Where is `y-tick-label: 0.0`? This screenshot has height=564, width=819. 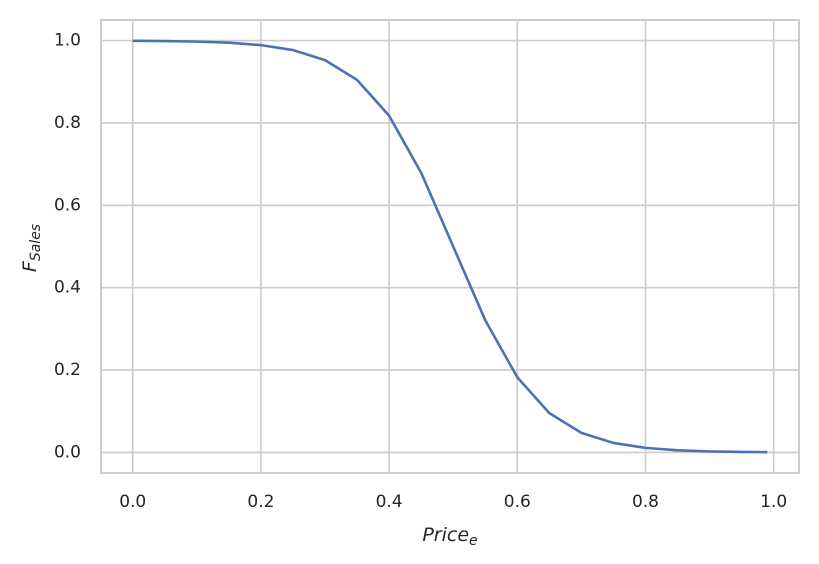 y-tick-label: 0.0 is located at coordinates (67, 452).